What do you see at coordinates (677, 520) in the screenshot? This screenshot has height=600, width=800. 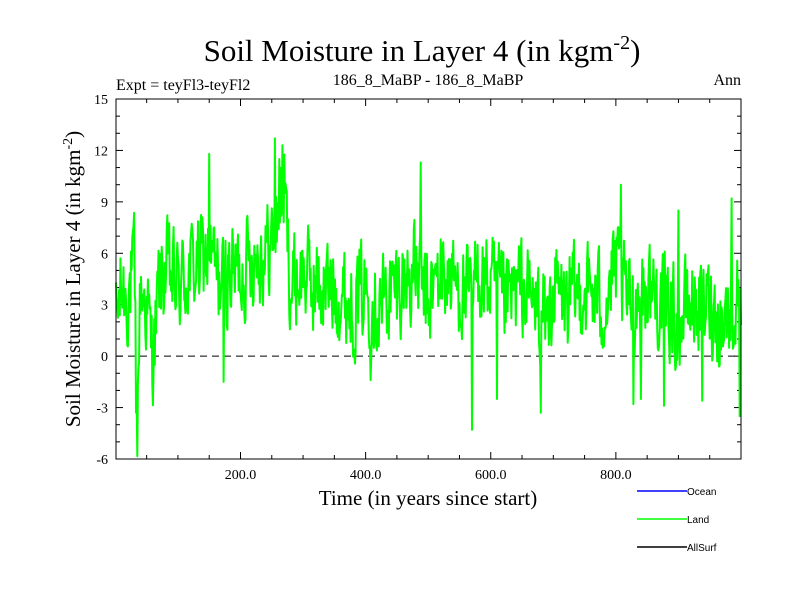 I see `legend: Ocean Land AllSurf` at bounding box center [677, 520].